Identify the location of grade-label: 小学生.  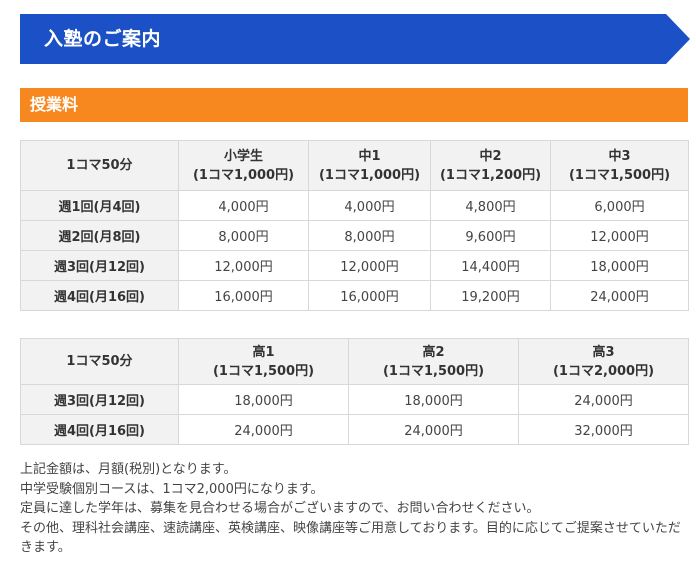
(243, 156).